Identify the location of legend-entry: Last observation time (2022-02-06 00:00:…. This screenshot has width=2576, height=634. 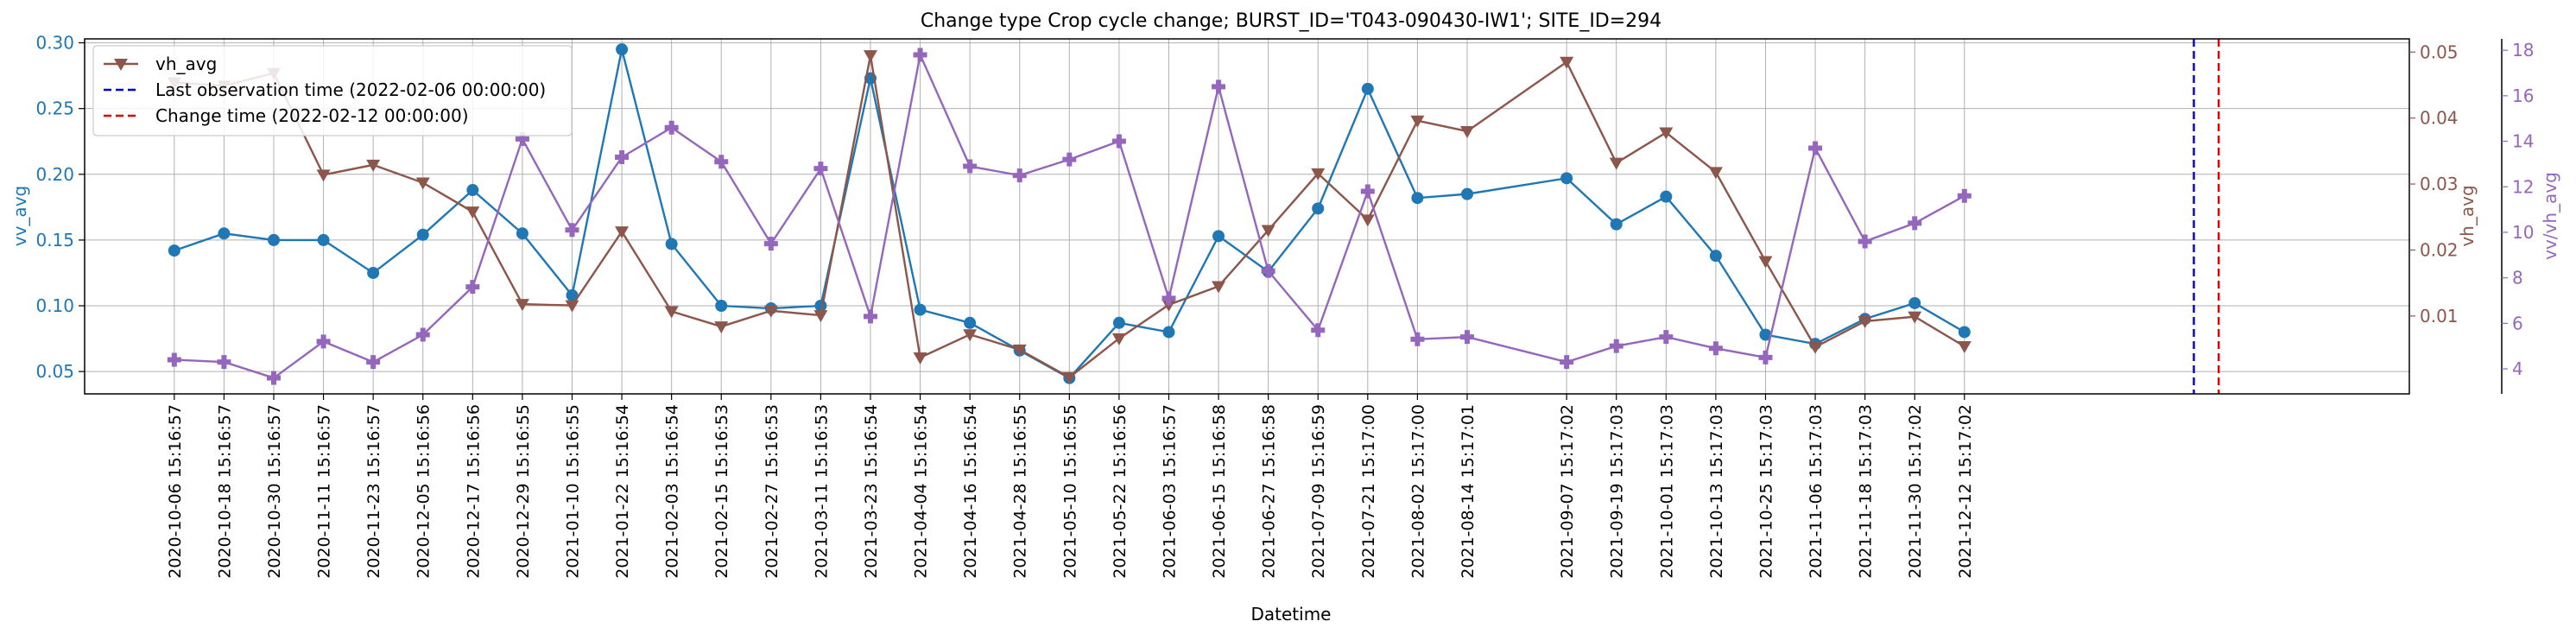
(325, 89).